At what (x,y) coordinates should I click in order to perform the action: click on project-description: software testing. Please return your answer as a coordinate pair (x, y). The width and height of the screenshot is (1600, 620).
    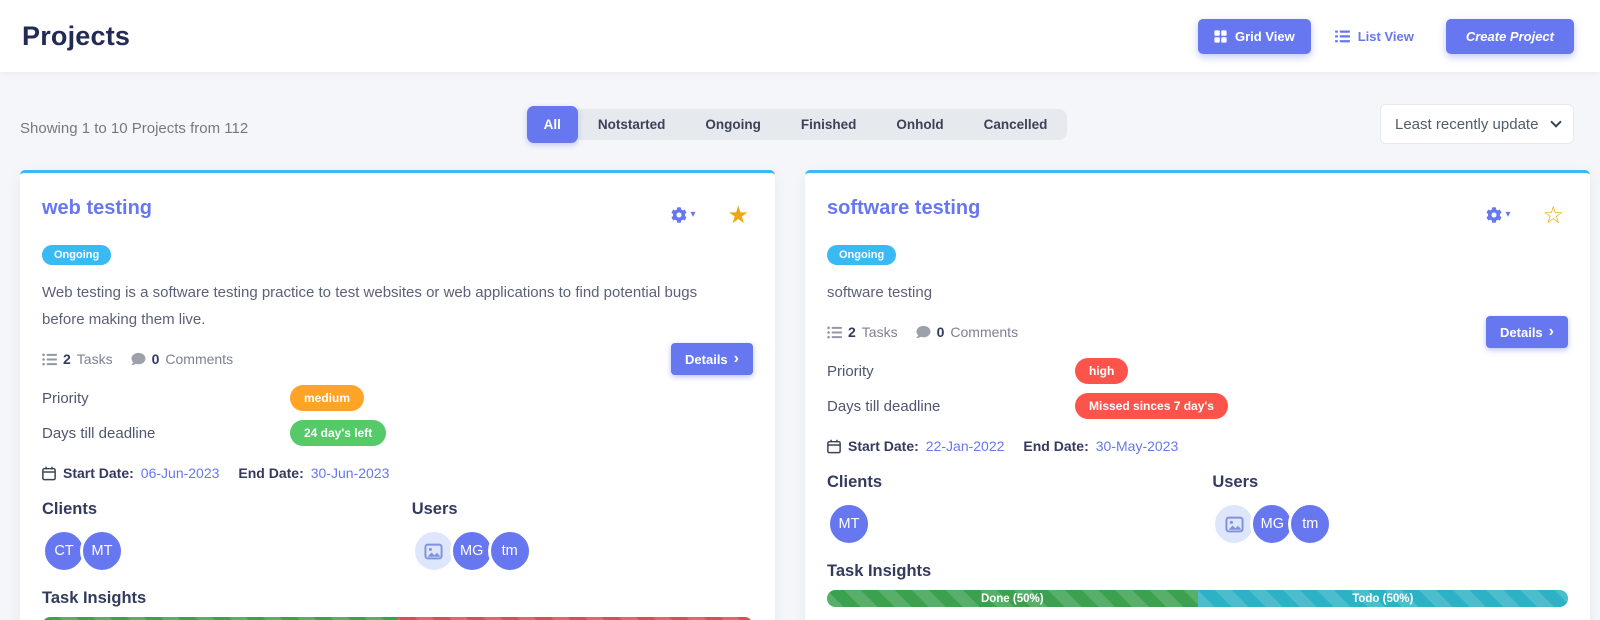
    Looking at the image, I should click on (880, 292).